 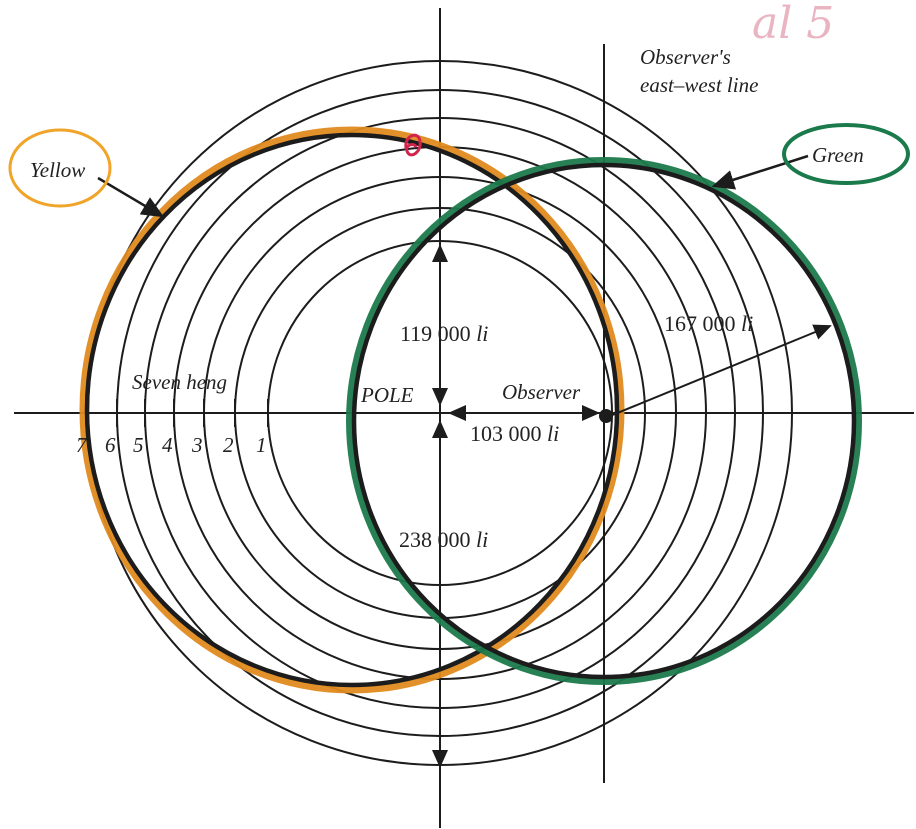 What do you see at coordinates (82, 445) in the screenshot?
I see `heng-number-7: 7` at bounding box center [82, 445].